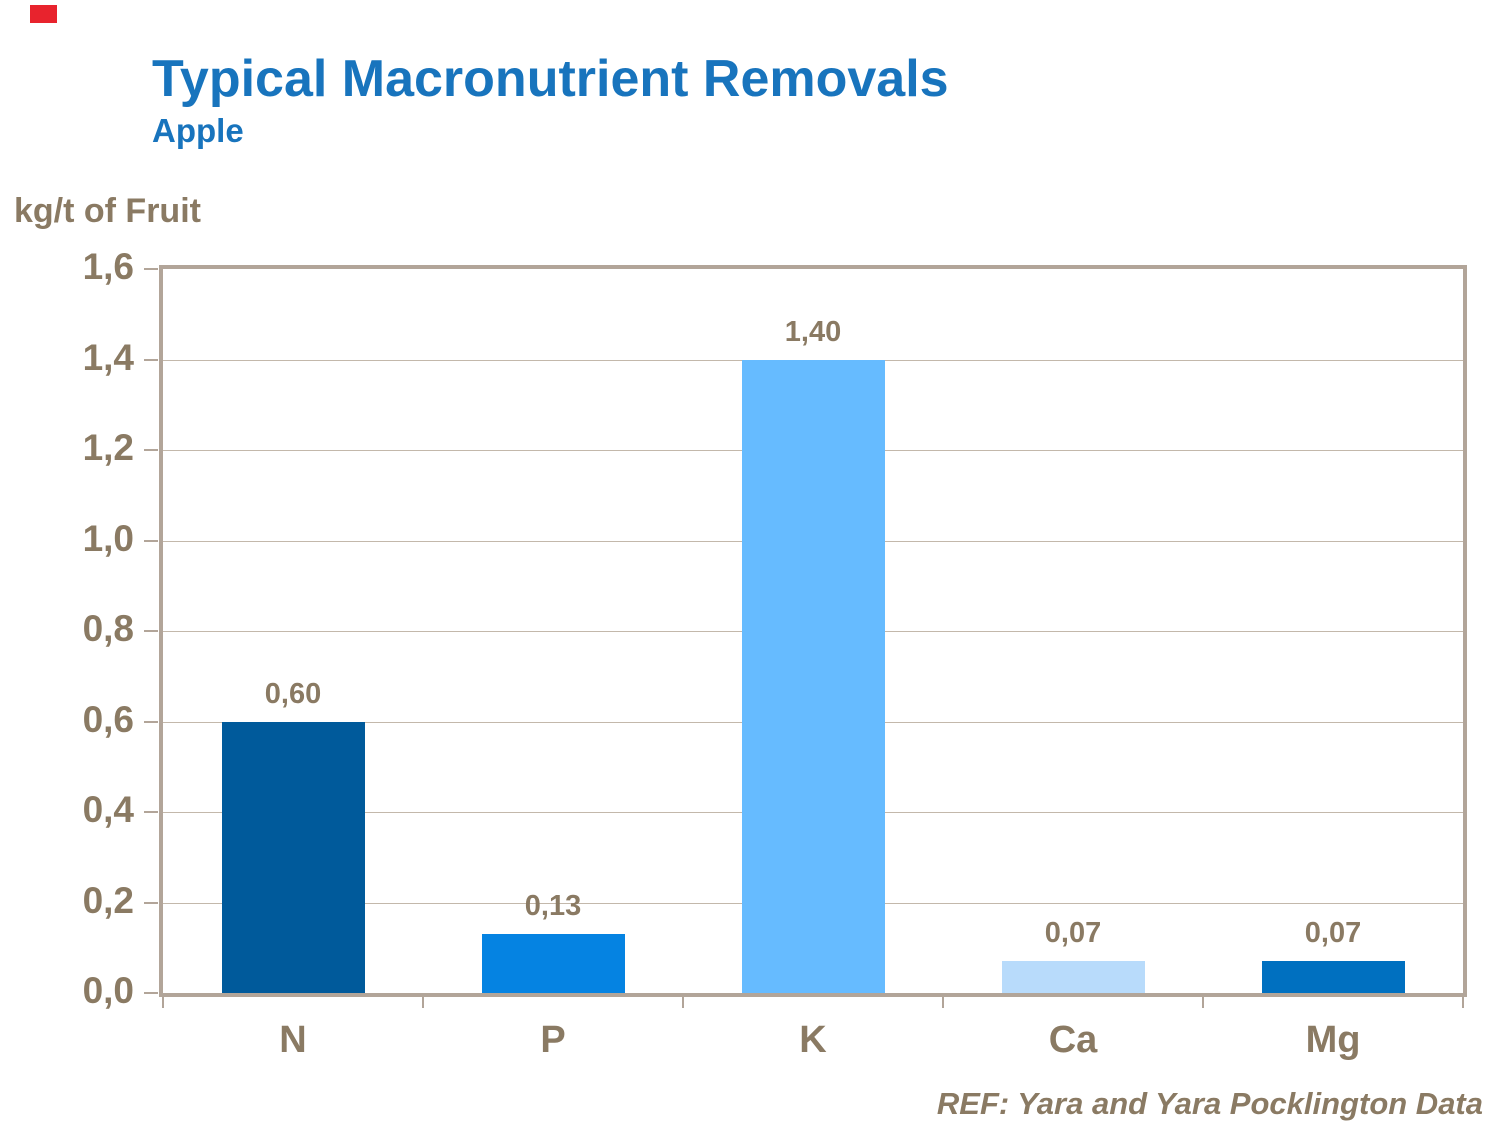 The image size is (1501, 1125). What do you see at coordinates (1209, 1103) in the screenshot?
I see `reference-text: REF: Yara and Yara Pocklington Data` at bounding box center [1209, 1103].